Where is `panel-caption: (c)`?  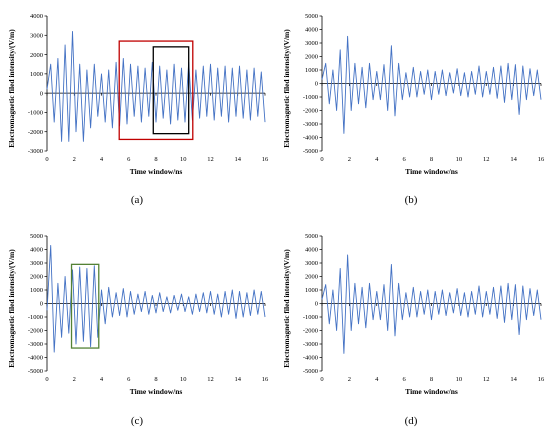
panel-caption: (c) is located at coordinates (137, 421).